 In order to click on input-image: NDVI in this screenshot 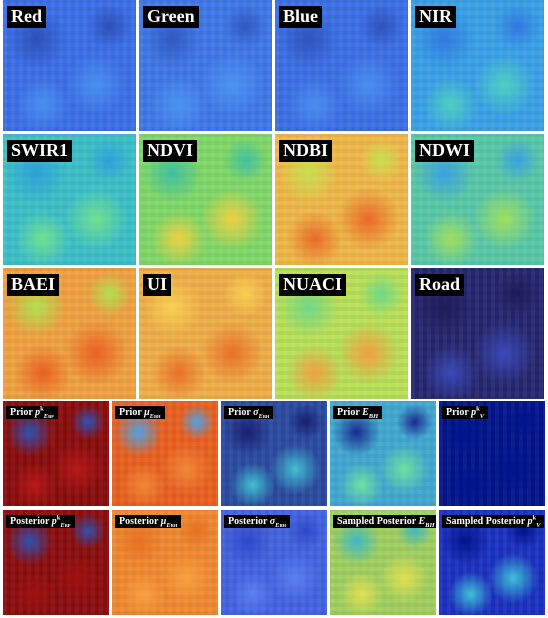, I will do `click(205, 199)`.